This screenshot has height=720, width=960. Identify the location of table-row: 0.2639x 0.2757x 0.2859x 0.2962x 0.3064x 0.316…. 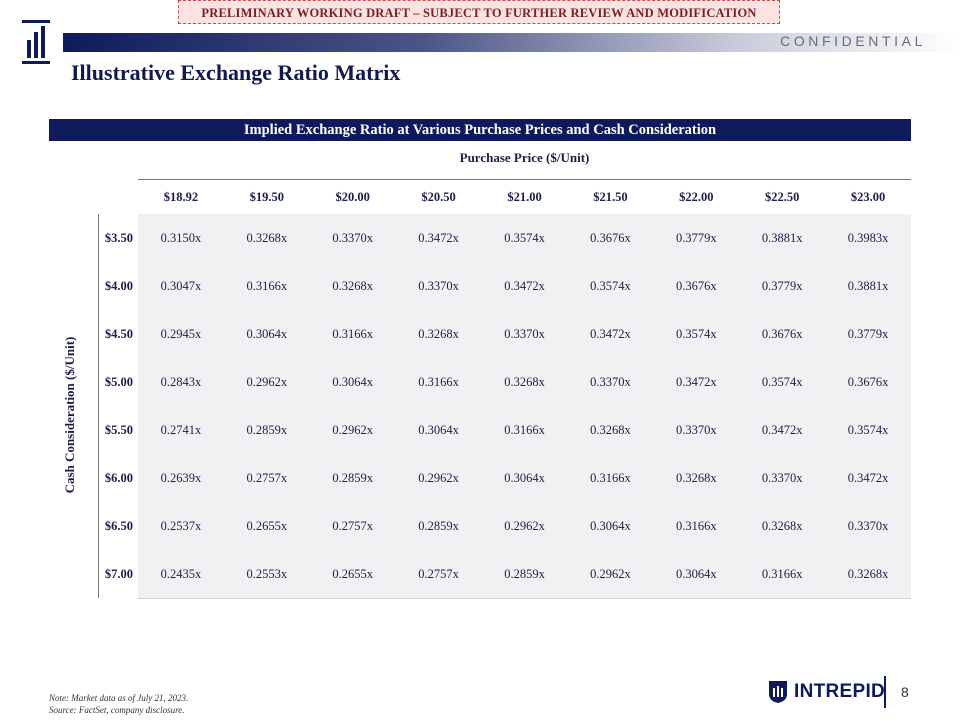
(524, 478).